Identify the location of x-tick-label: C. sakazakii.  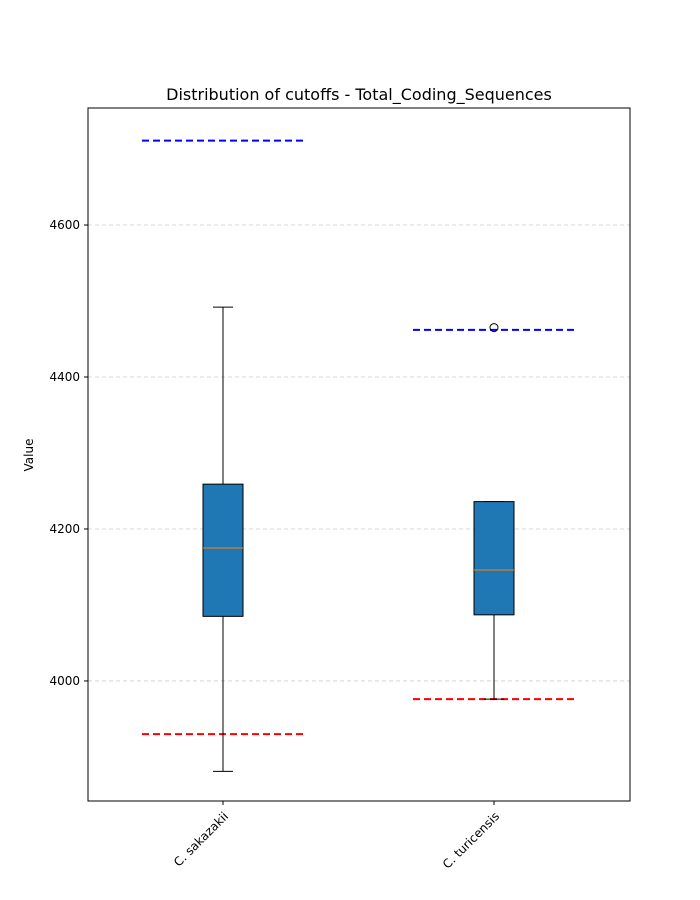
(201, 839).